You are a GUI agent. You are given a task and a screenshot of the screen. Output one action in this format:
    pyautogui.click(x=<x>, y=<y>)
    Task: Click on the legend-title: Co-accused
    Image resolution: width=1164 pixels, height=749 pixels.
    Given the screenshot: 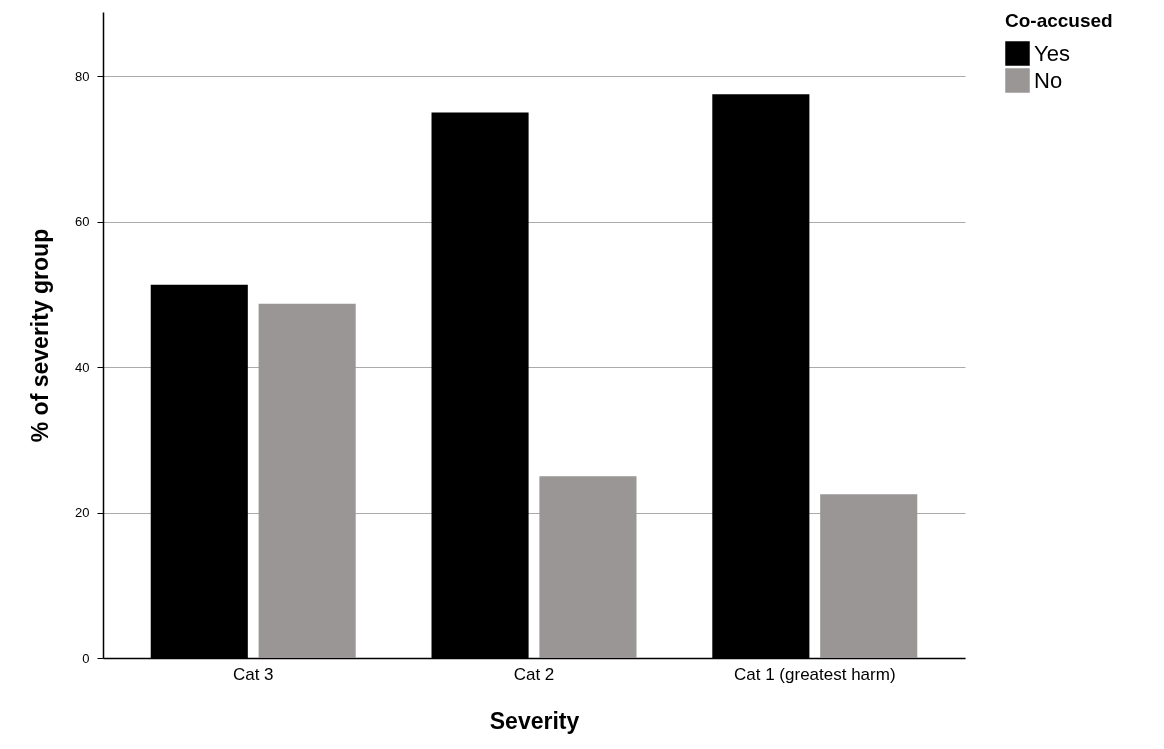 What is the action you would take?
    pyautogui.click(x=1059, y=20)
    